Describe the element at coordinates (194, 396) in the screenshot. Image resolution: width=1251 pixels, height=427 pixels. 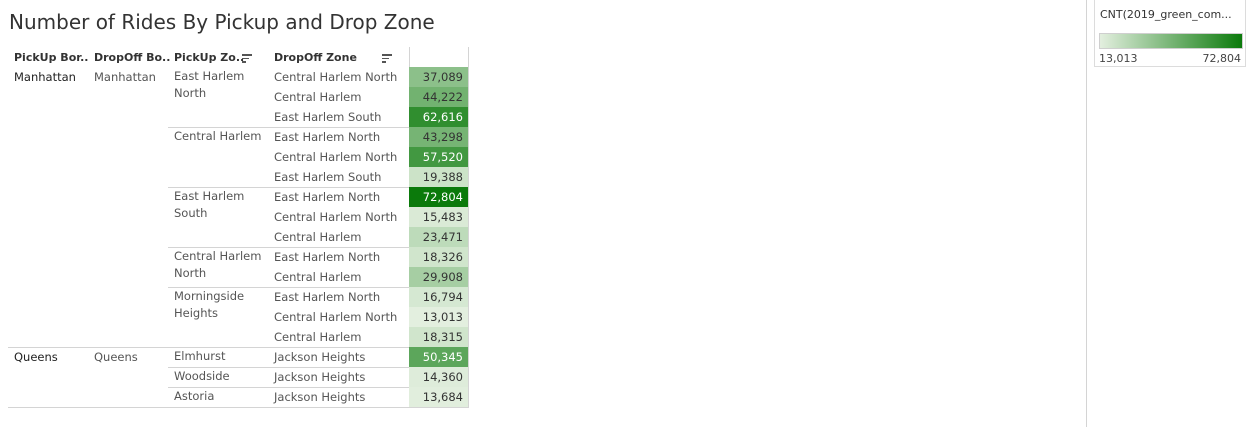
I see `pickup-zone-label: Astoria` at that location.